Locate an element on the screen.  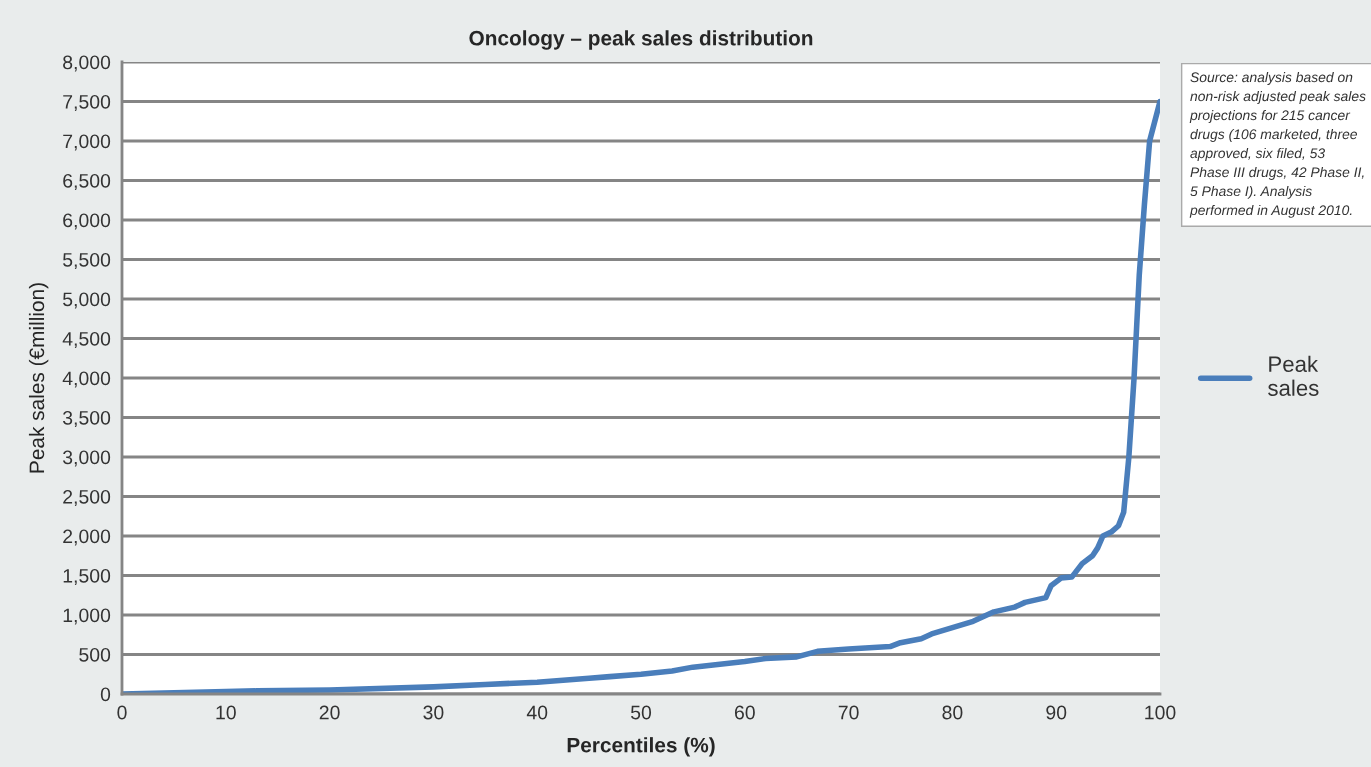
x-tick-label: 40 is located at coordinates (537, 712).